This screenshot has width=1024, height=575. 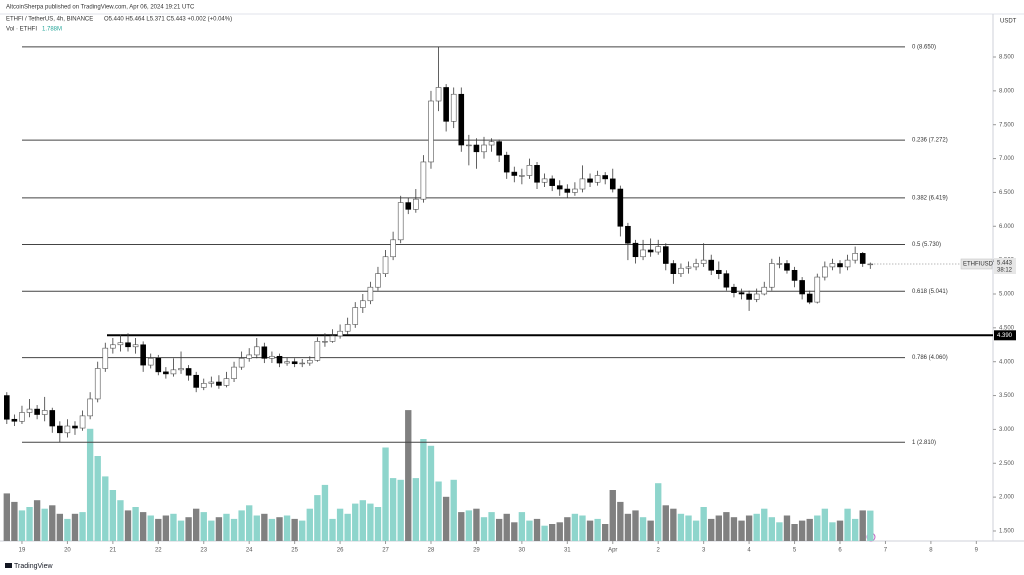 What do you see at coordinates (840, 551) in the screenshot?
I see `x-tick-label: 6` at bounding box center [840, 551].